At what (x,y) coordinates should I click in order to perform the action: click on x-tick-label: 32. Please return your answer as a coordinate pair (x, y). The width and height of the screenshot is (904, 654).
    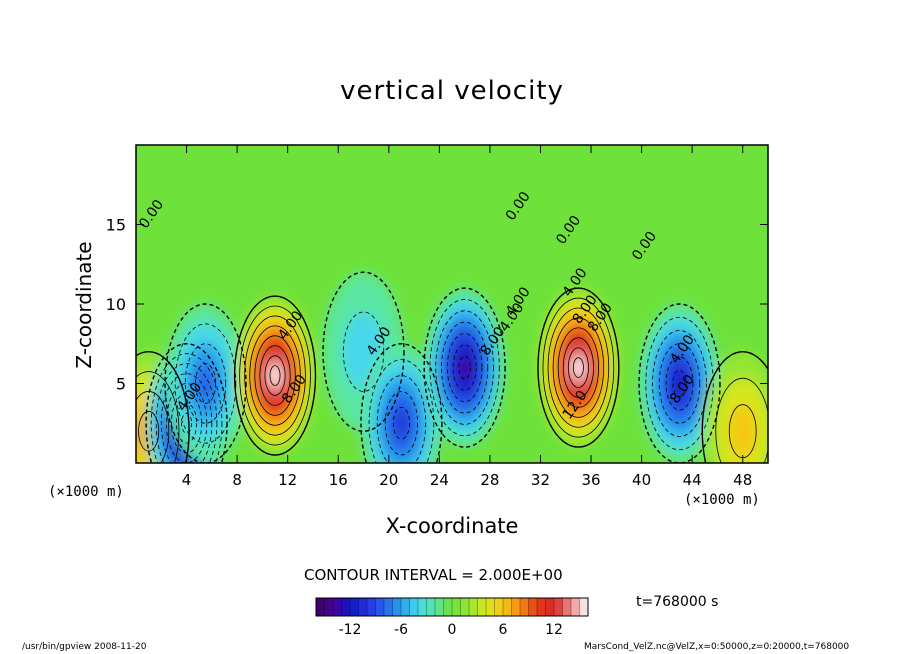
    Looking at the image, I should click on (540, 480).